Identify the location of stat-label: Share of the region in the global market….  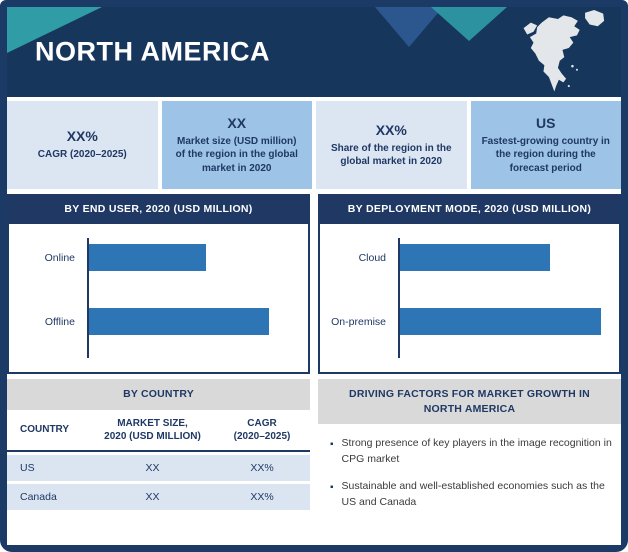
(391, 155).